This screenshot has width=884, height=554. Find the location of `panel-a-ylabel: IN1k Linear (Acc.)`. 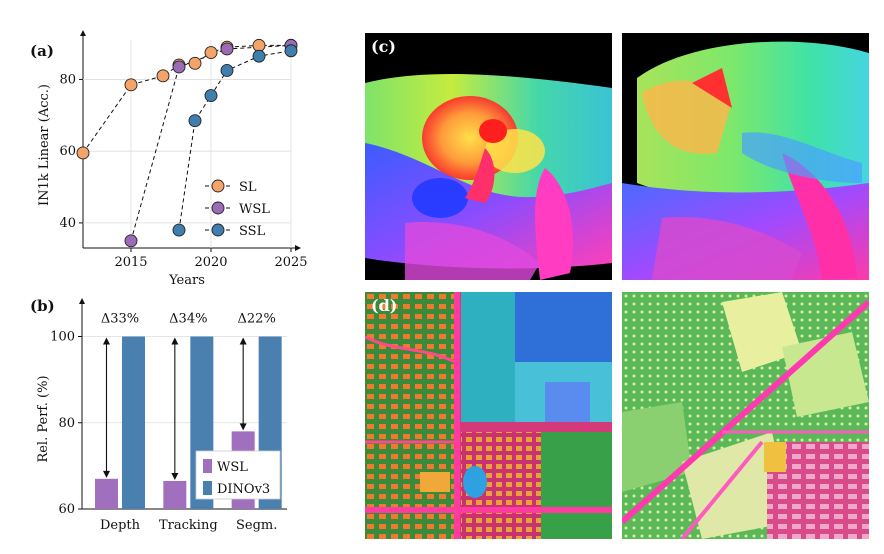

panel-a-ylabel: IN1k Linear (Acc.) is located at coordinates (44, 145).